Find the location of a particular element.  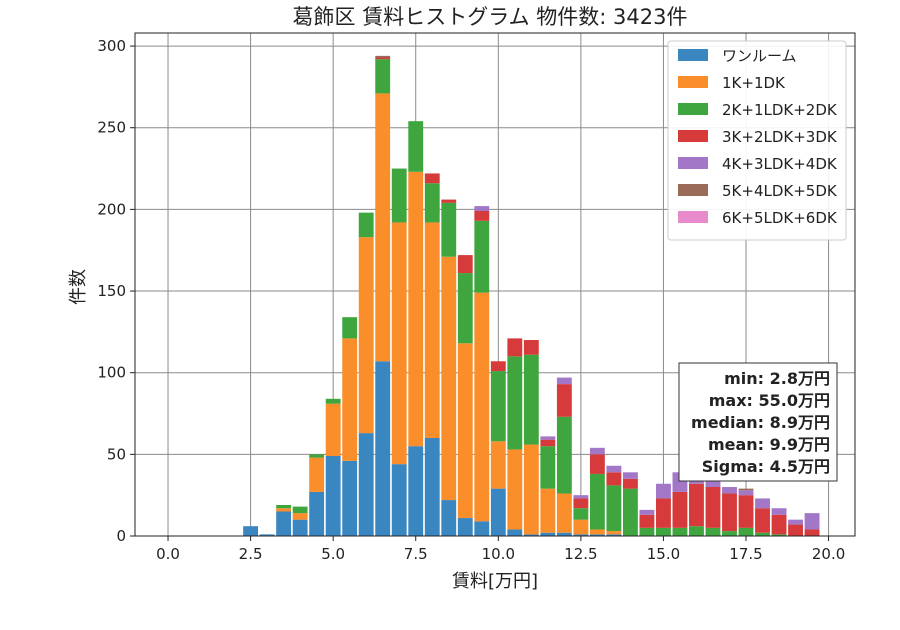

x-tick-label: 2.5 is located at coordinates (251, 554).